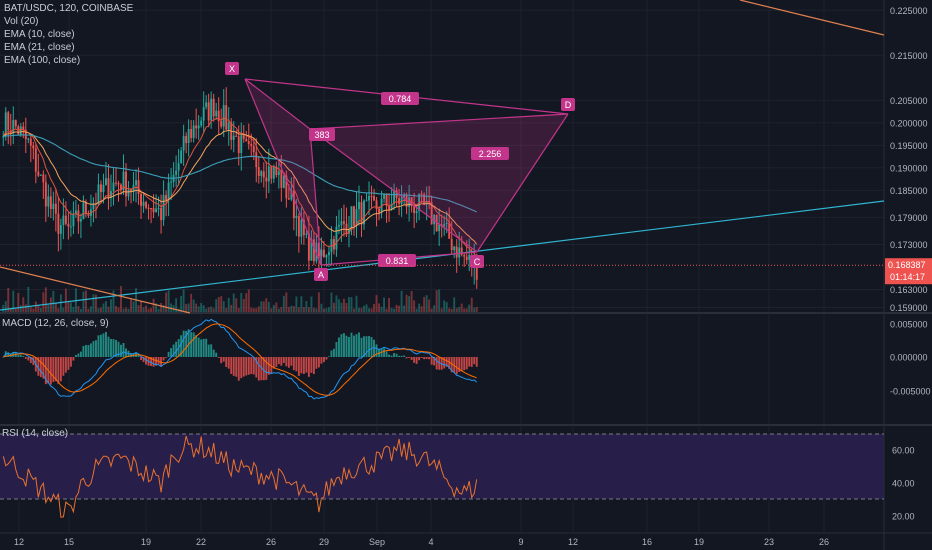  What do you see at coordinates (909, 308) in the screenshot?
I see `price-tick-label: 0.159000` at bounding box center [909, 308].